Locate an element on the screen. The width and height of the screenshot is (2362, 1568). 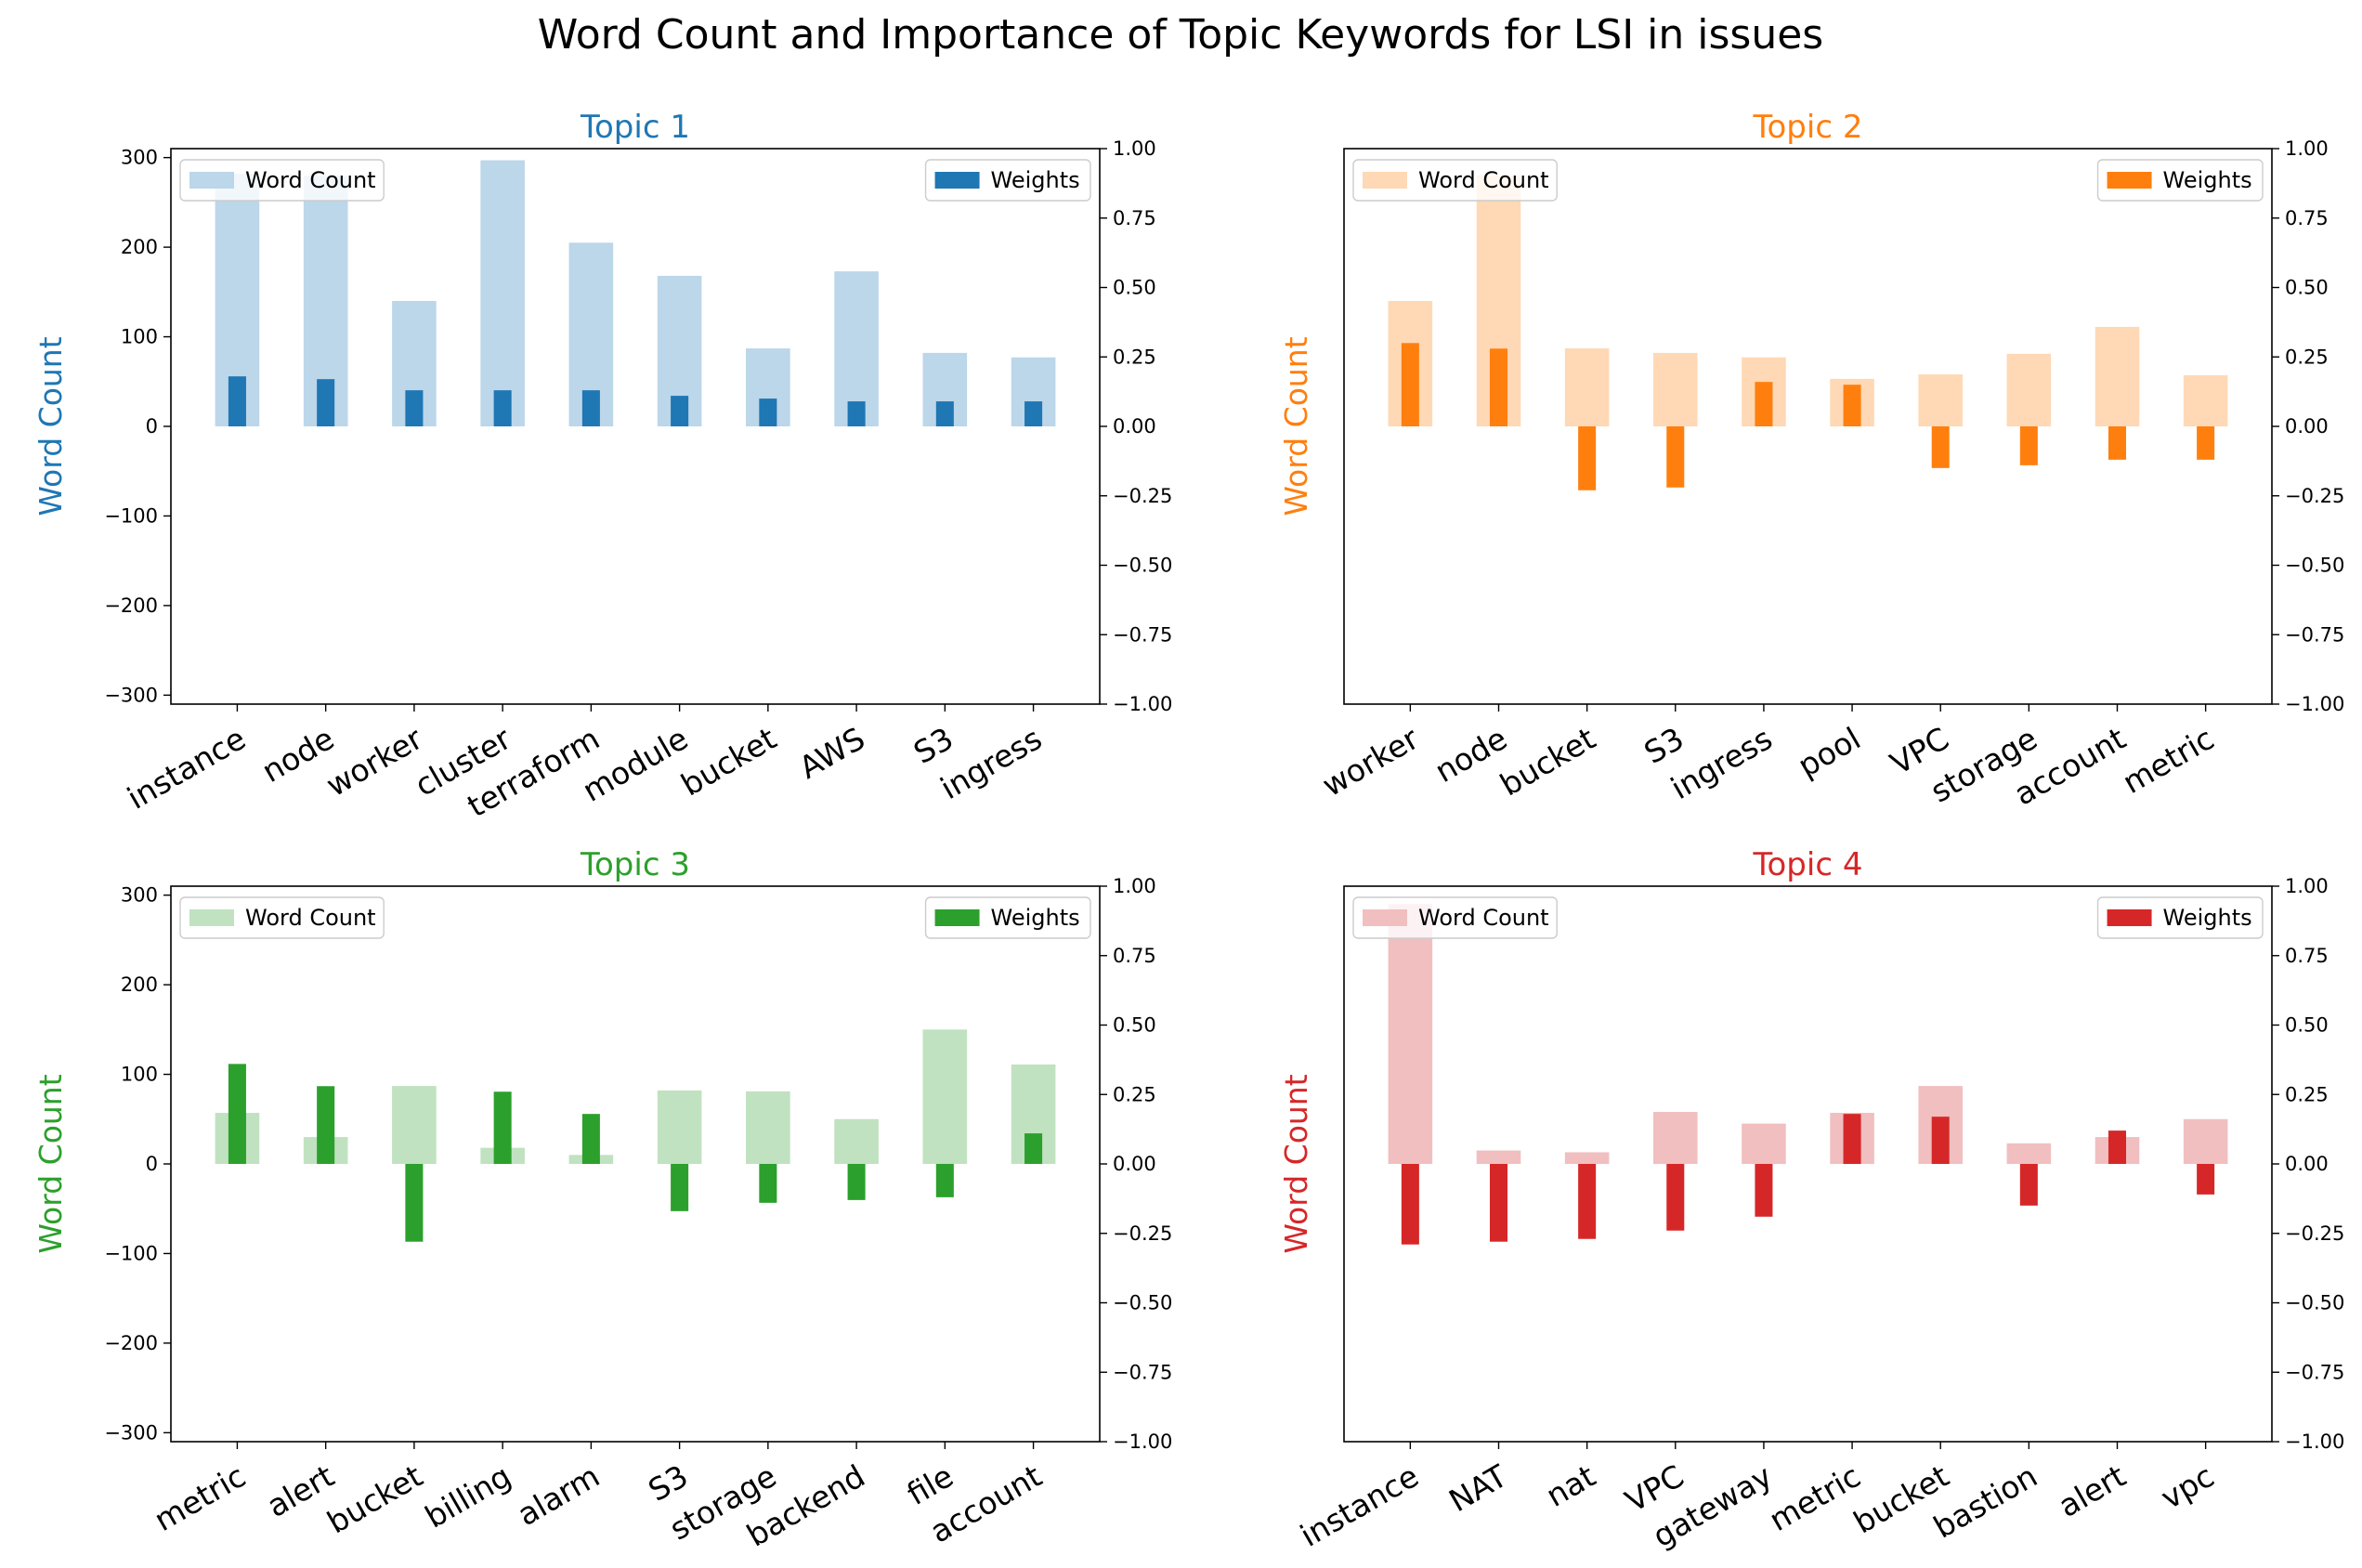
weight-bar-storage is located at coordinates (768, 1183).